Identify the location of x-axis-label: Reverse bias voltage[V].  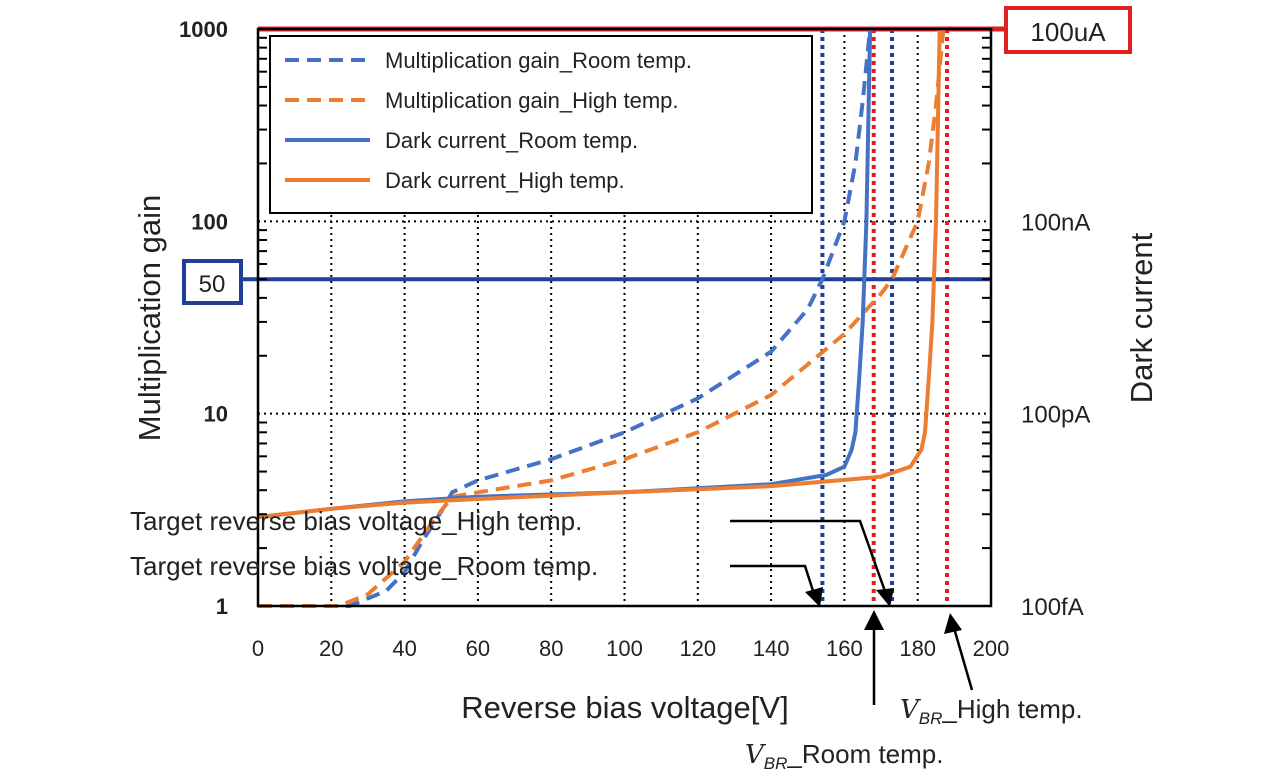
(624, 707).